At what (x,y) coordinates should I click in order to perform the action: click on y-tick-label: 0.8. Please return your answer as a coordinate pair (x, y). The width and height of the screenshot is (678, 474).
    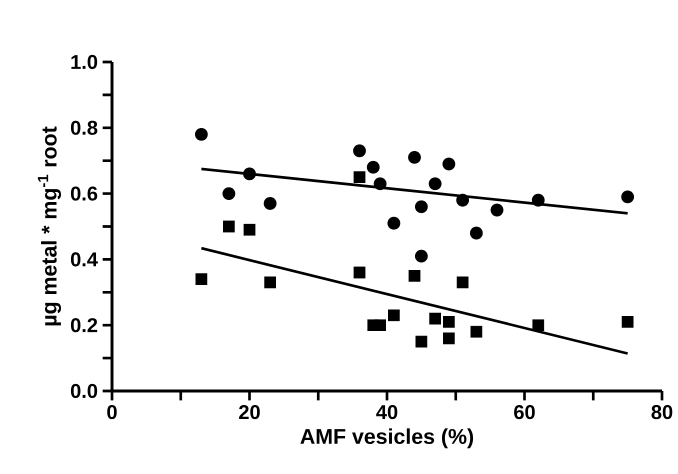
    Looking at the image, I should click on (84, 127).